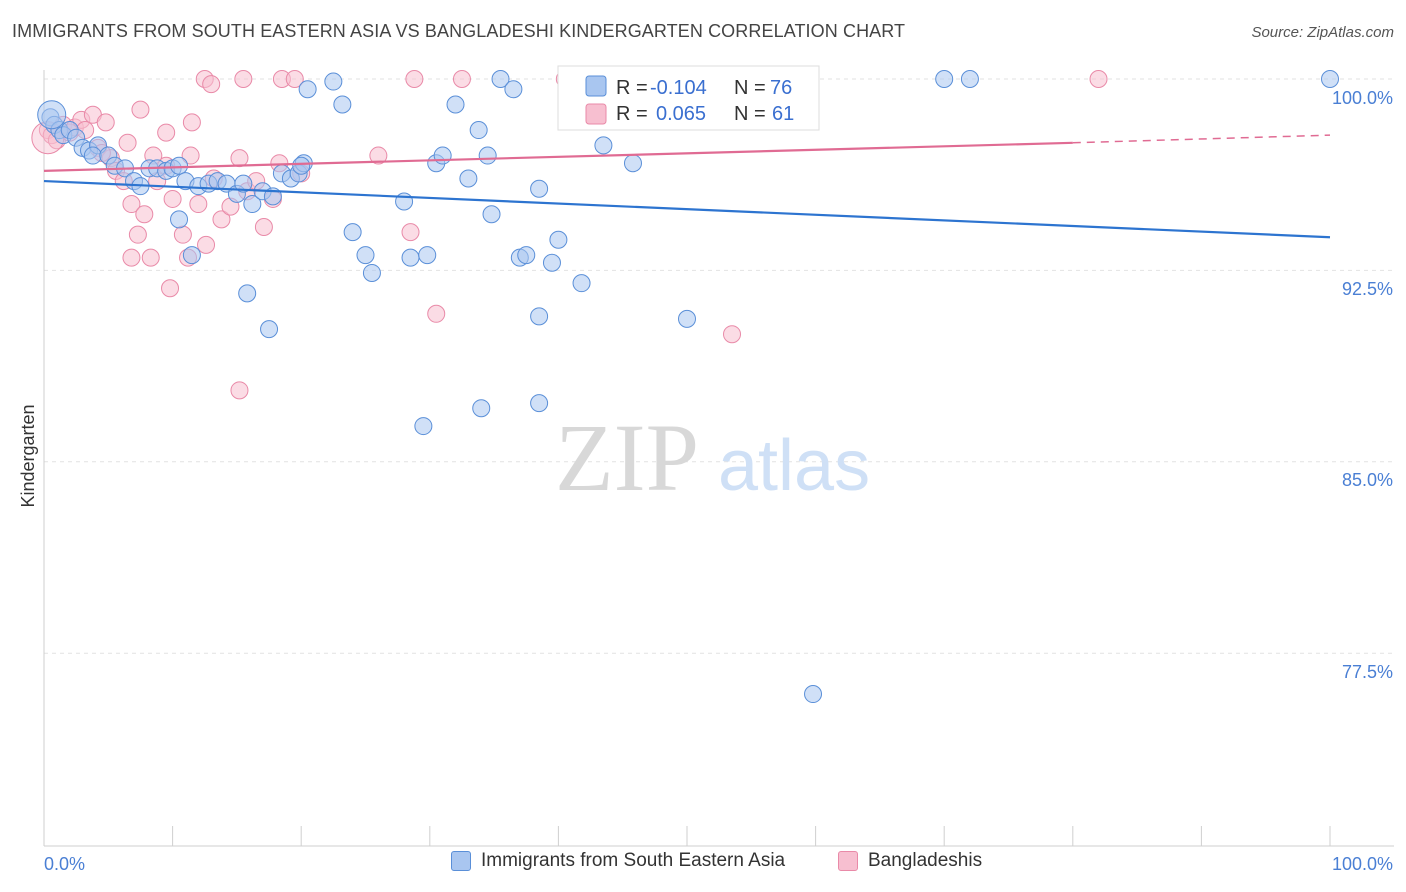 The height and width of the screenshot is (892, 1406). What do you see at coordinates (783, 114) in the screenshot?
I see `stats-n-value-2: 61` at bounding box center [783, 114].